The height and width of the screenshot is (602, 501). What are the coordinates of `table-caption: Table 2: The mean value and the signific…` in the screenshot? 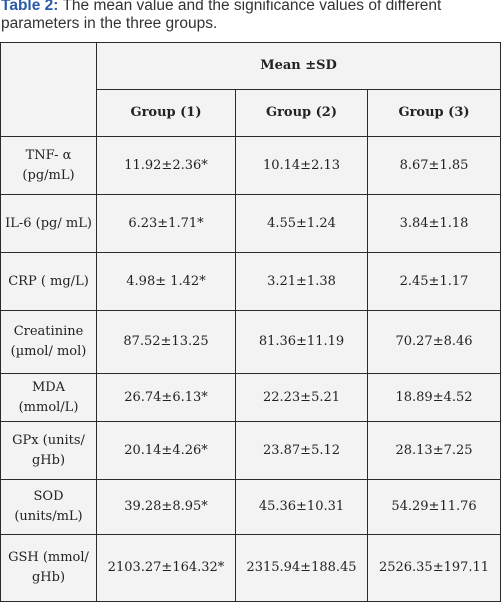 It's located at (251, 16).